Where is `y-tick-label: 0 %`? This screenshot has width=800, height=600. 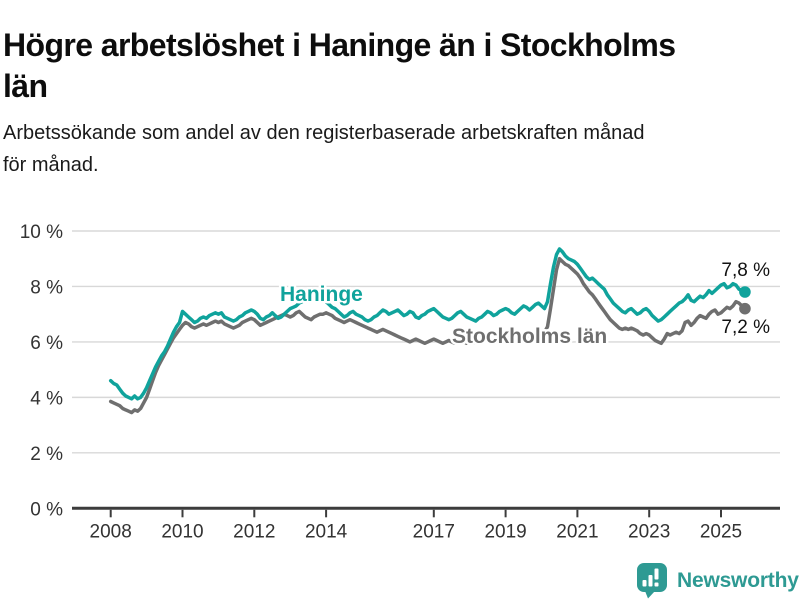 y-tick-label: 0 % is located at coordinates (46, 509).